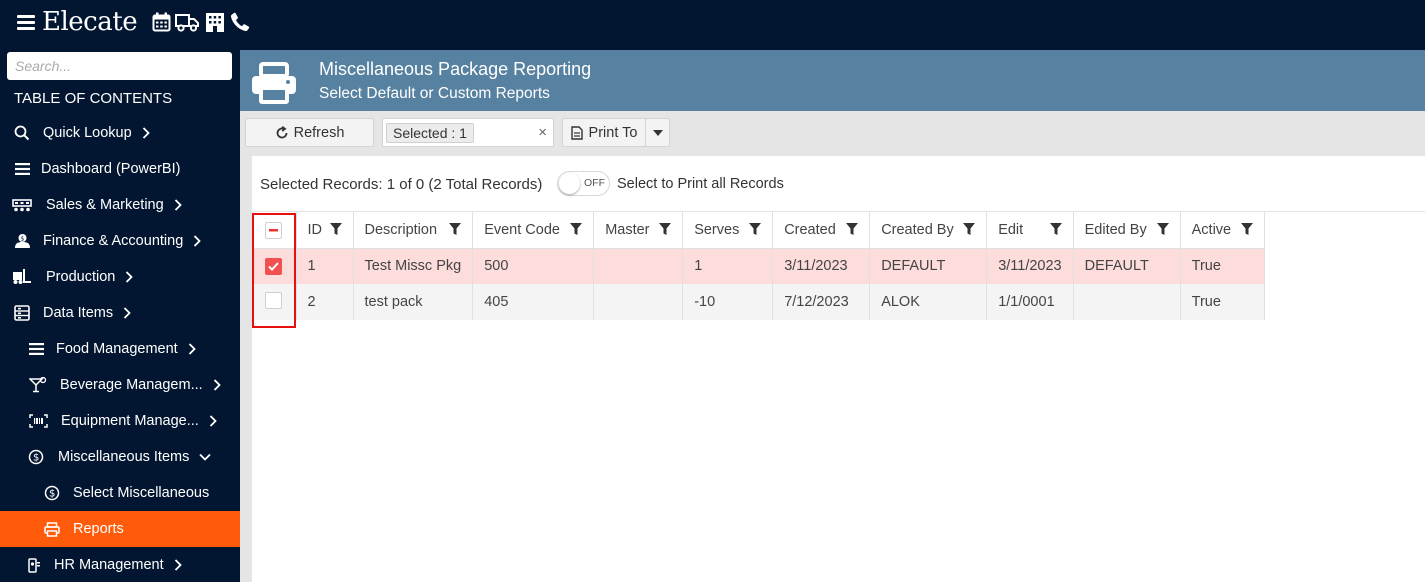 The width and height of the screenshot is (1425, 583). What do you see at coordinates (533, 230) in the screenshot?
I see `column-header-event-code: Event Code` at bounding box center [533, 230].